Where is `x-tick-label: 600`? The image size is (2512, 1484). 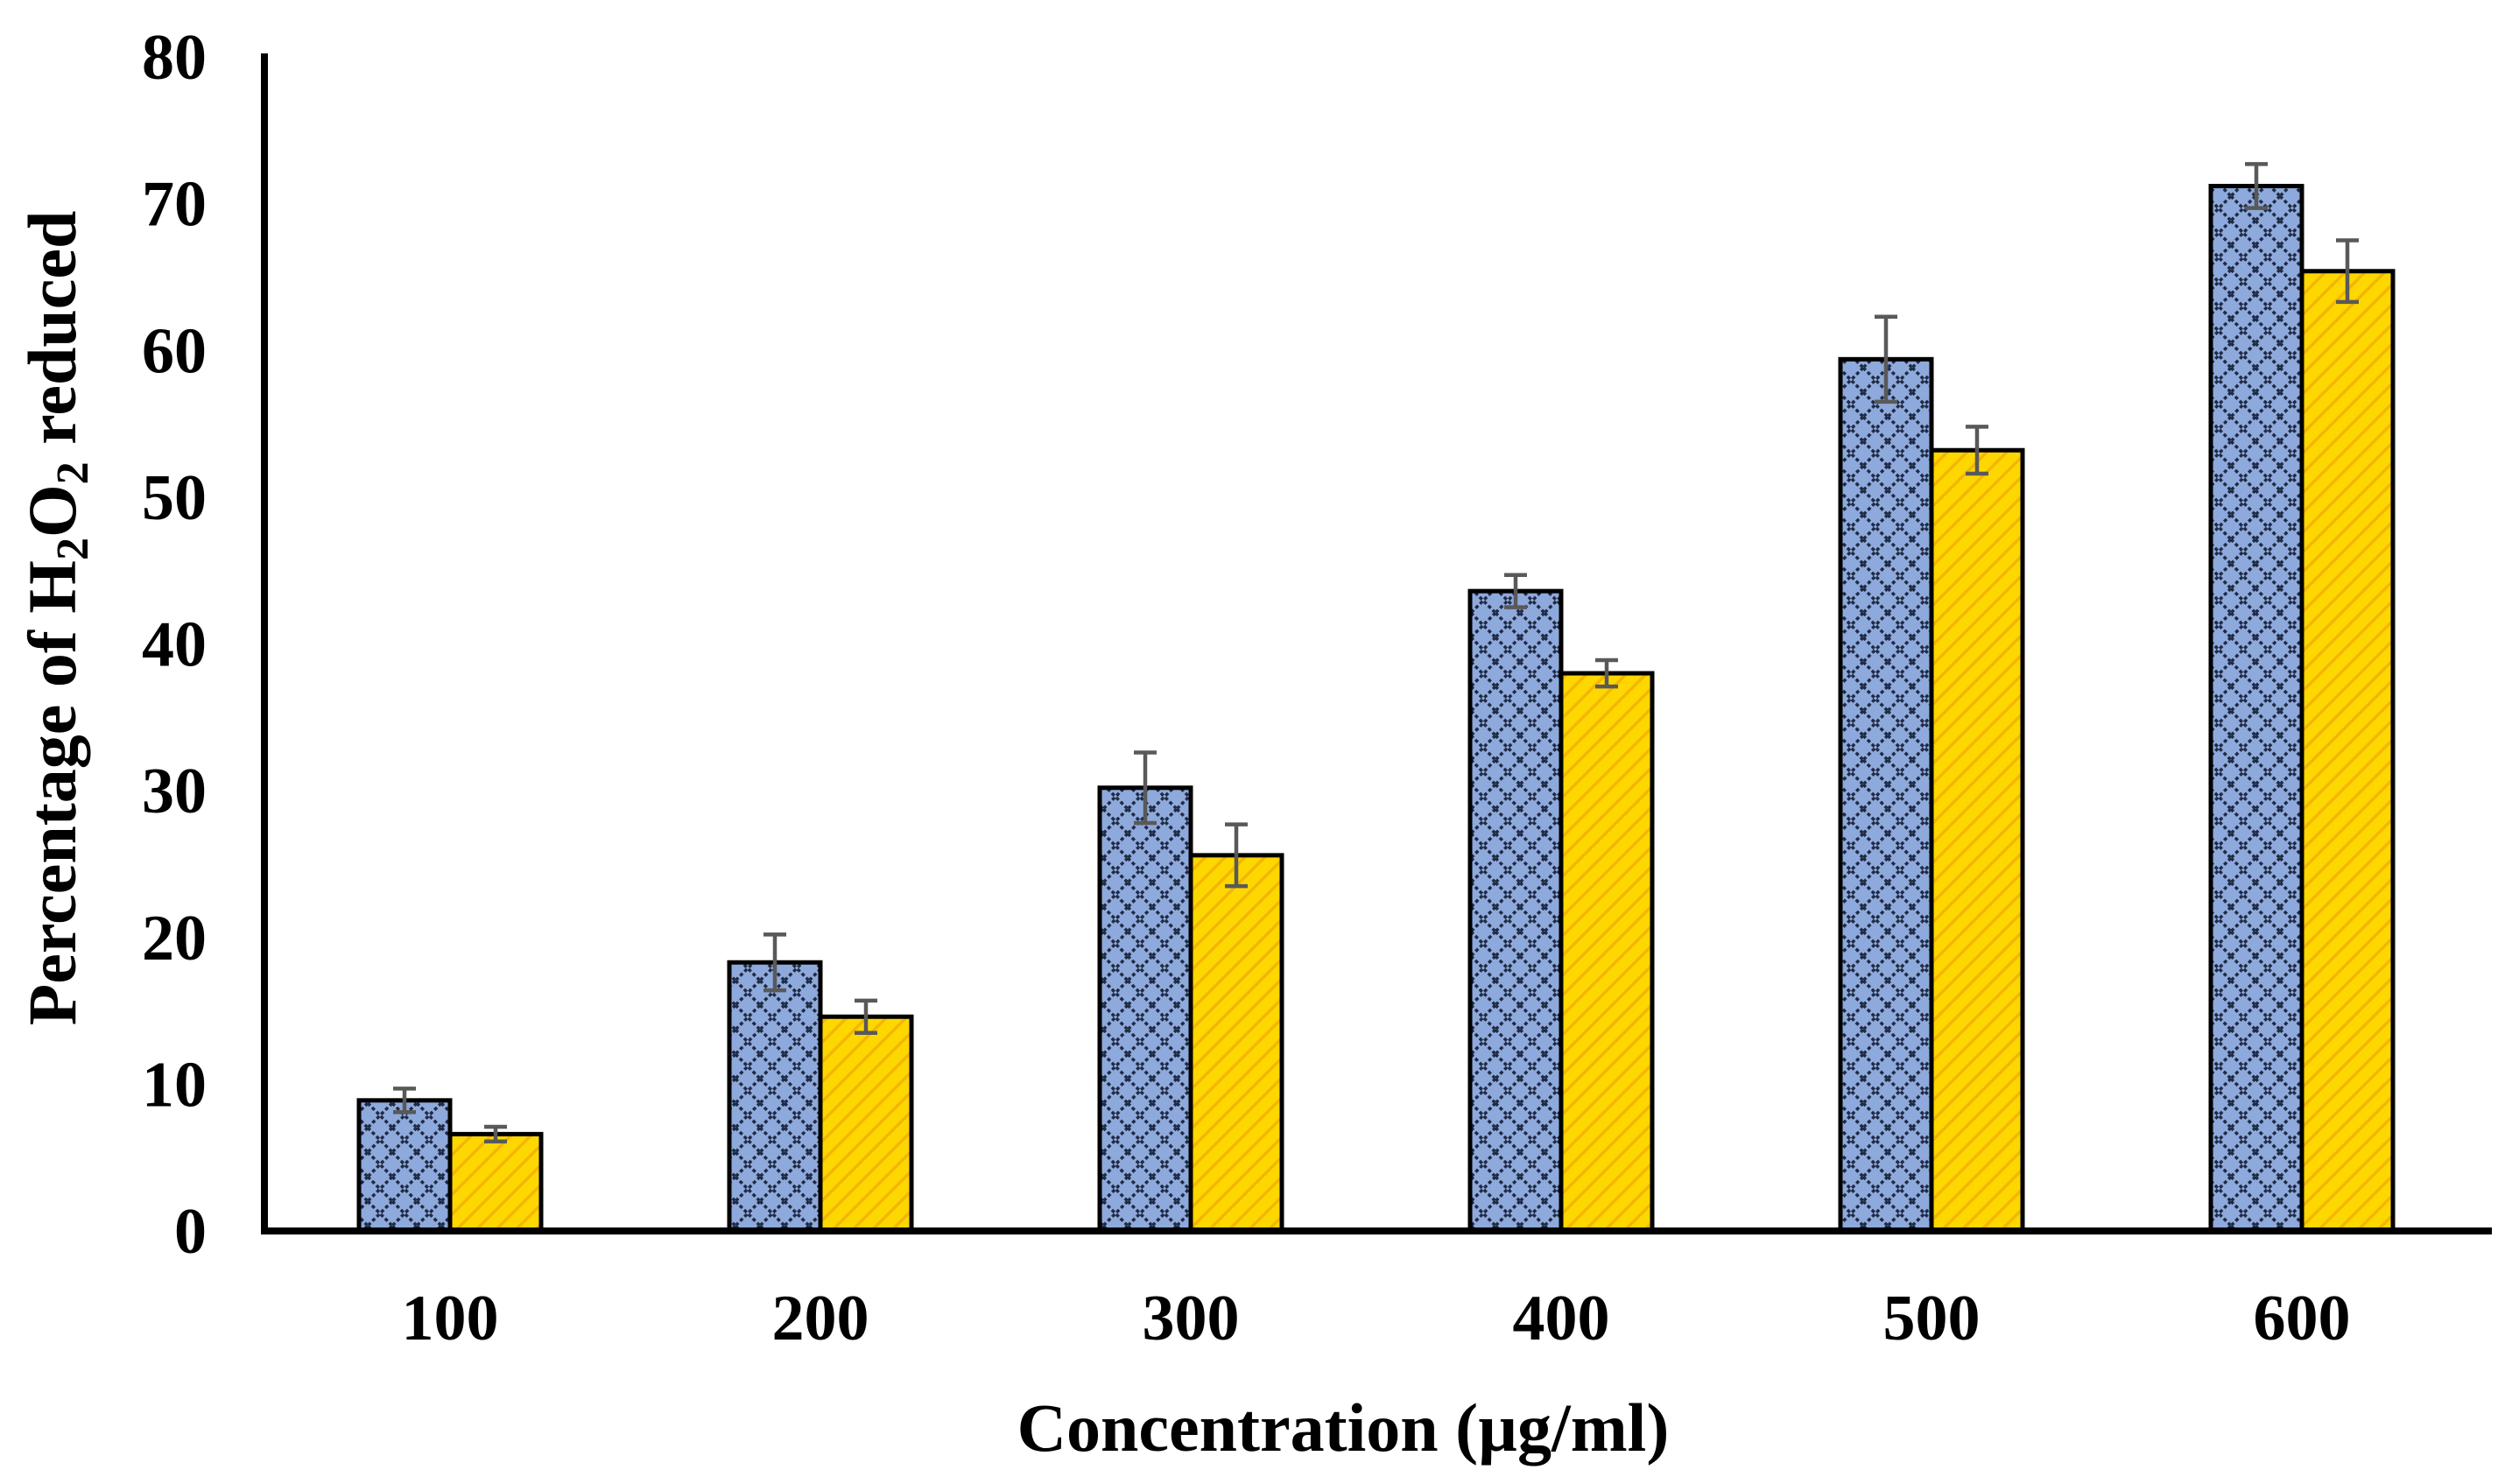
x-tick-label: 600 is located at coordinates (2303, 1318).